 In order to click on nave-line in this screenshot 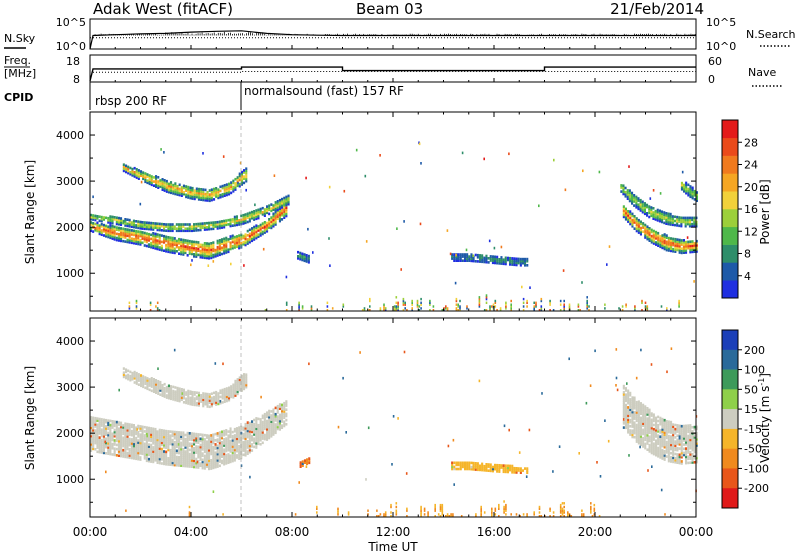, I will do `click(394, 72)`.